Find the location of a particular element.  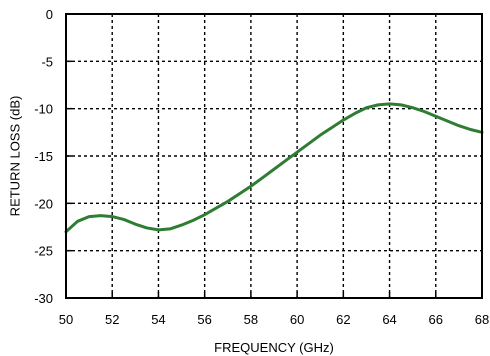

y-tick-label: -30 is located at coordinates (43, 298).